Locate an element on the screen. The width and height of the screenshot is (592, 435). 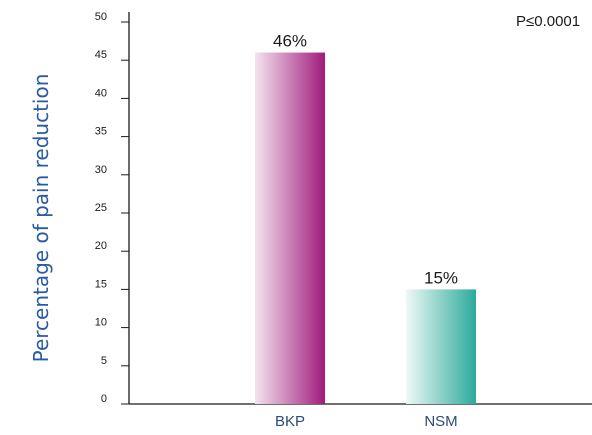
p-value-annotation: P≤0.0001 is located at coordinates (548, 21).